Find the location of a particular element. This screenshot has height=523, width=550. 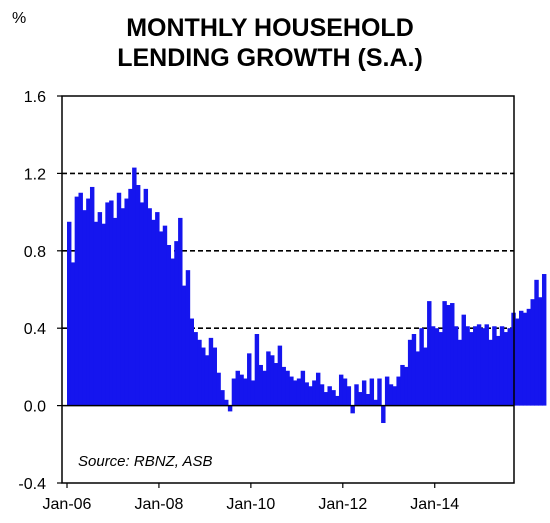

chart-title-line-2: LENDING GROWTH (S.A.) is located at coordinates (270, 58).